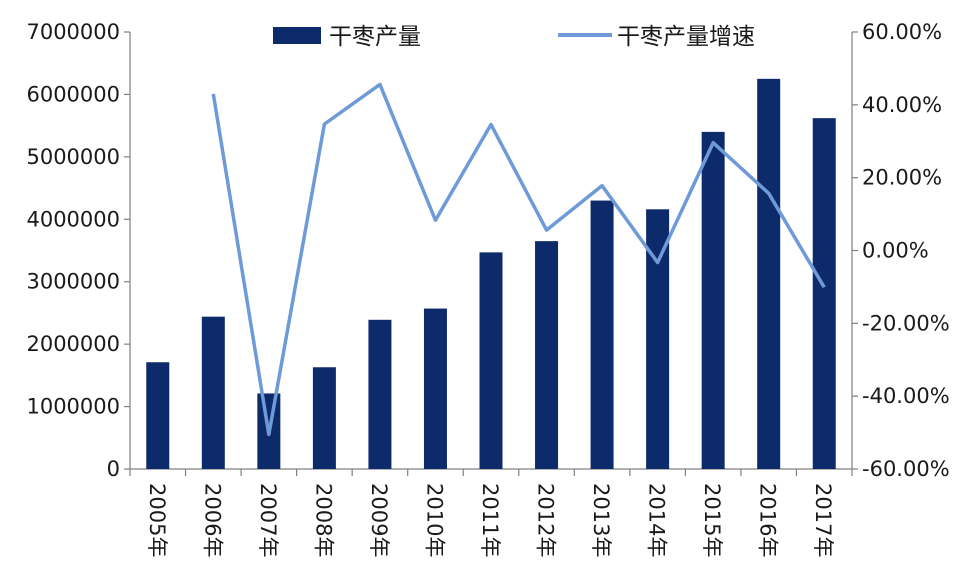  Describe the element at coordinates (73, 94) in the screenshot. I see `left-tick-label: 6000000` at that location.